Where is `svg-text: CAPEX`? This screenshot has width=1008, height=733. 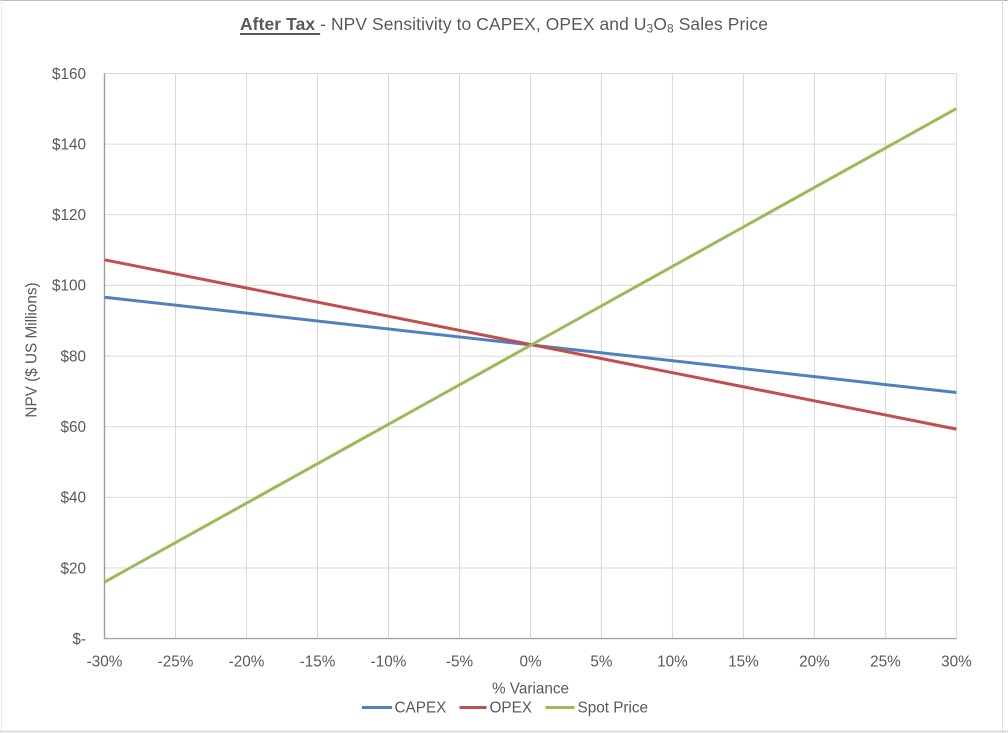
svg-text: CAPEX is located at coordinates (421, 708).